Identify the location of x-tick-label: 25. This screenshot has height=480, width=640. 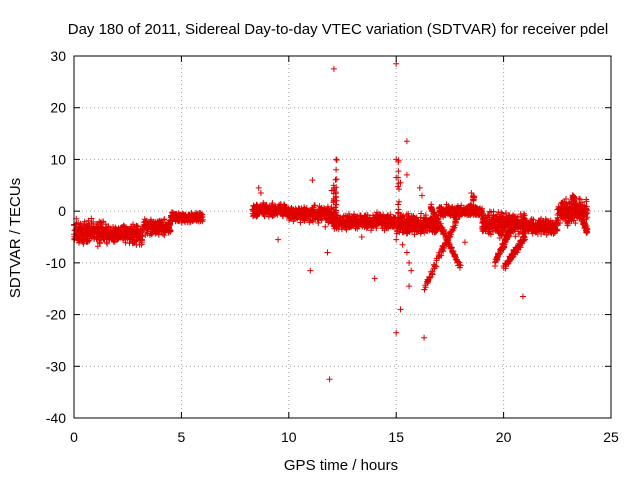
(611, 437).